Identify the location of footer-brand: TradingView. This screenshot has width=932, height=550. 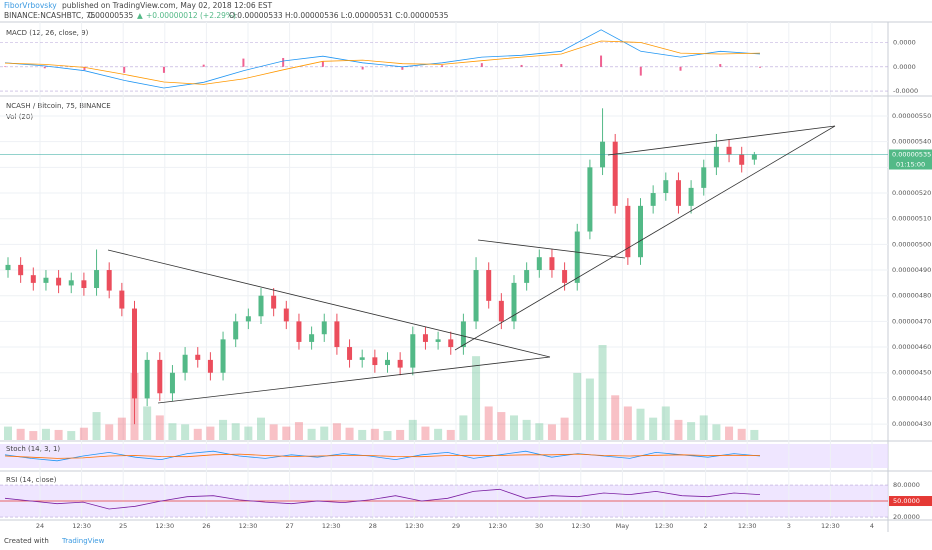
(83, 541).